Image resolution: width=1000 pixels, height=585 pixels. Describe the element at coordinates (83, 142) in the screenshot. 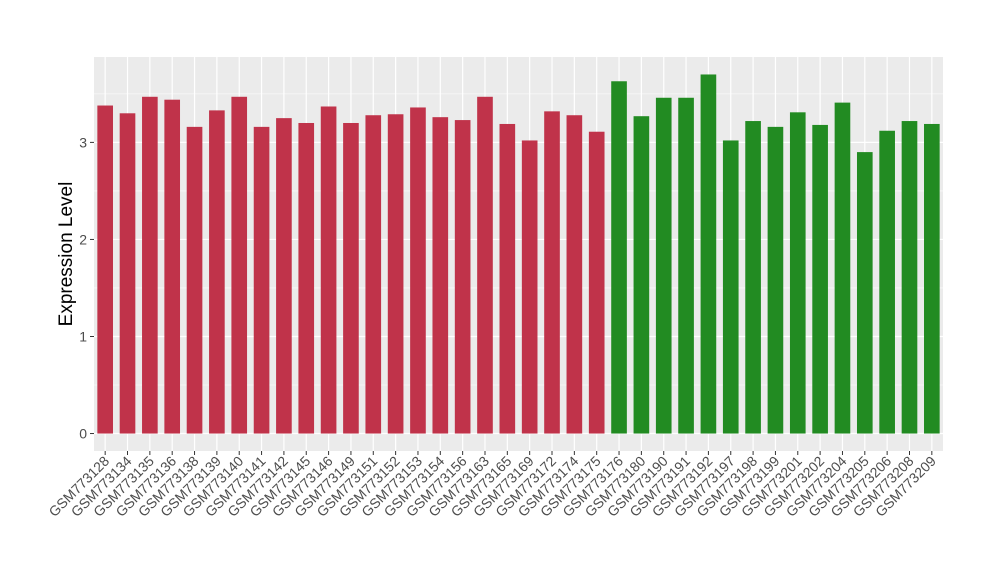

I see `y-tick-label: 3` at that location.